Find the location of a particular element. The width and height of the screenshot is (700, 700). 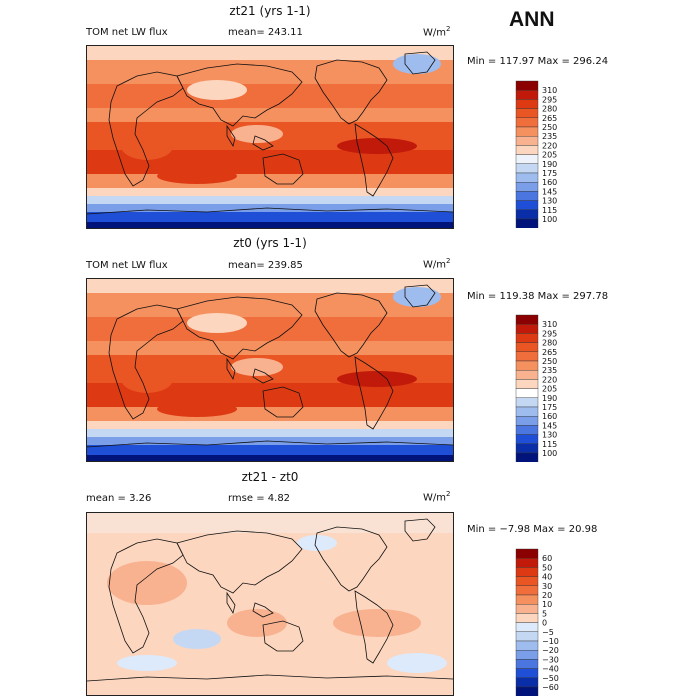

colorbar-level-label: 50 is located at coordinates (547, 567).